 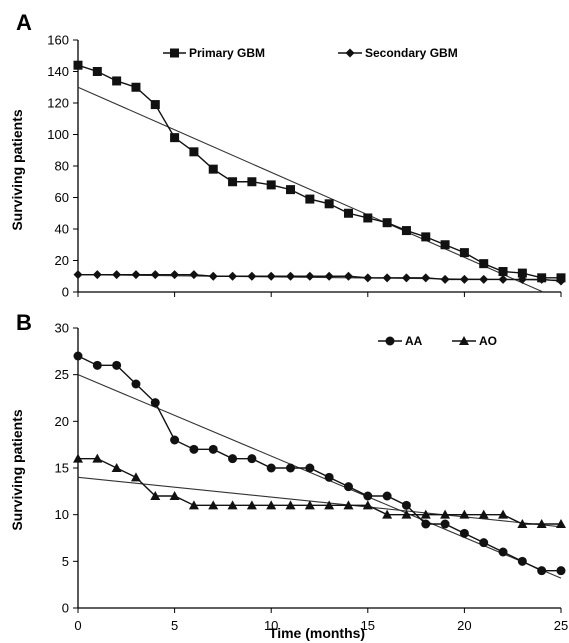 What do you see at coordinates (62, 328) in the screenshot?
I see `panel-b-y-tick-label: 30` at bounding box center [62, 328].